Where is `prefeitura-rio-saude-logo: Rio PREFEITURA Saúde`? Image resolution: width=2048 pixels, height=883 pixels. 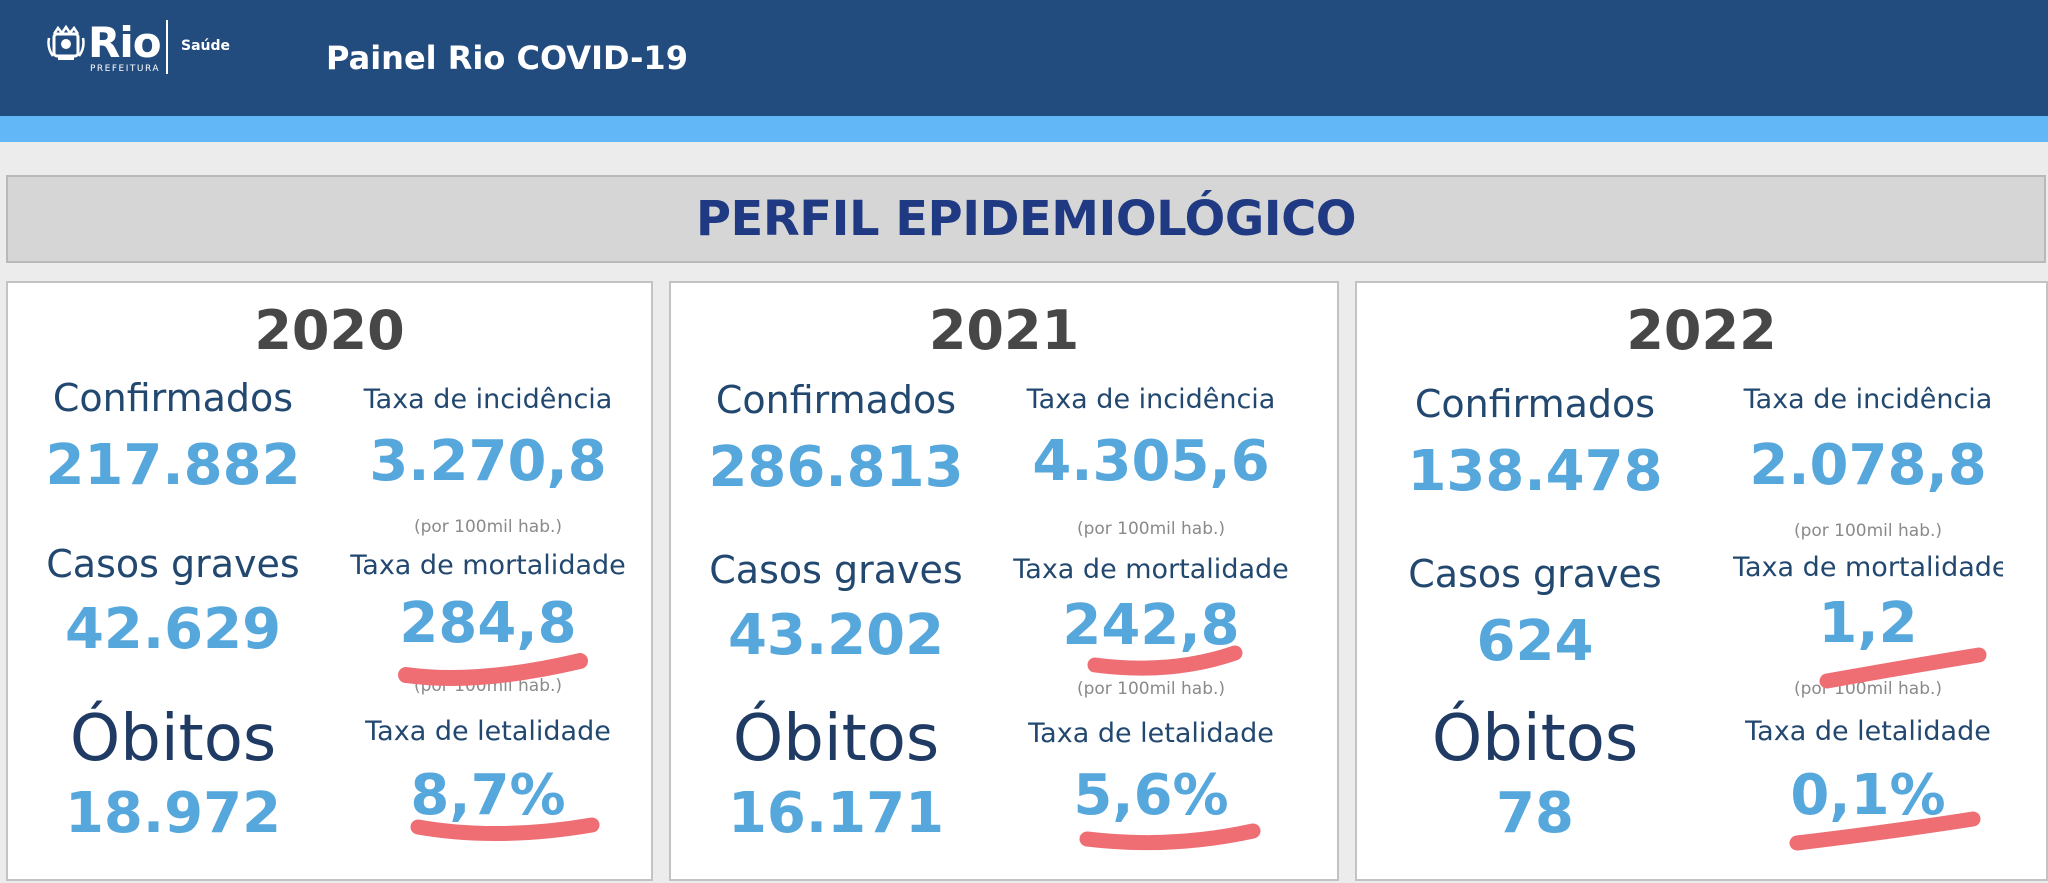 prefeitura-rio-saude-logo: Rio PREFEITURA Saúde is located at coordinates (139, 48).